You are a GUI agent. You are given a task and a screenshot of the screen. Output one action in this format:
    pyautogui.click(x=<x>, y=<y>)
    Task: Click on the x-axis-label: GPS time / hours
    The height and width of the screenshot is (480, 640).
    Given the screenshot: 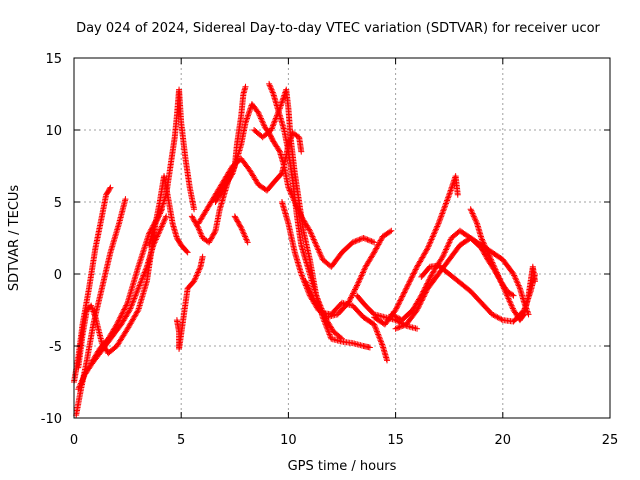 What is the action you would take?
    pyautogui.click(x=342, y=466)
    